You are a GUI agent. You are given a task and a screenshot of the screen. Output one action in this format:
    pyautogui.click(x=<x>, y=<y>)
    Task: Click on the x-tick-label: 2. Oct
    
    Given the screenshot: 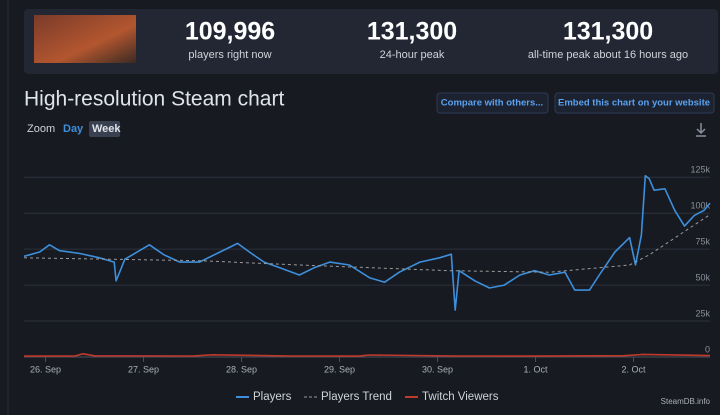 What is the action you would take?
    pyautogui.click(x=634, y=369)
    